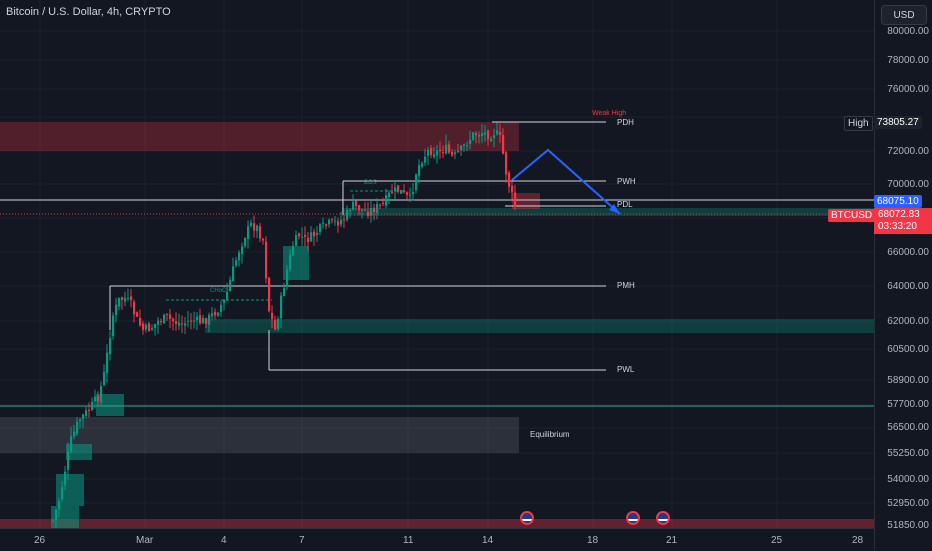 This screenshot has width=932, height=551. What do you see at coordinates (908, 349) in the screenshot?
I see `price-tick: 60500.00` at bounding box center [908, 349].